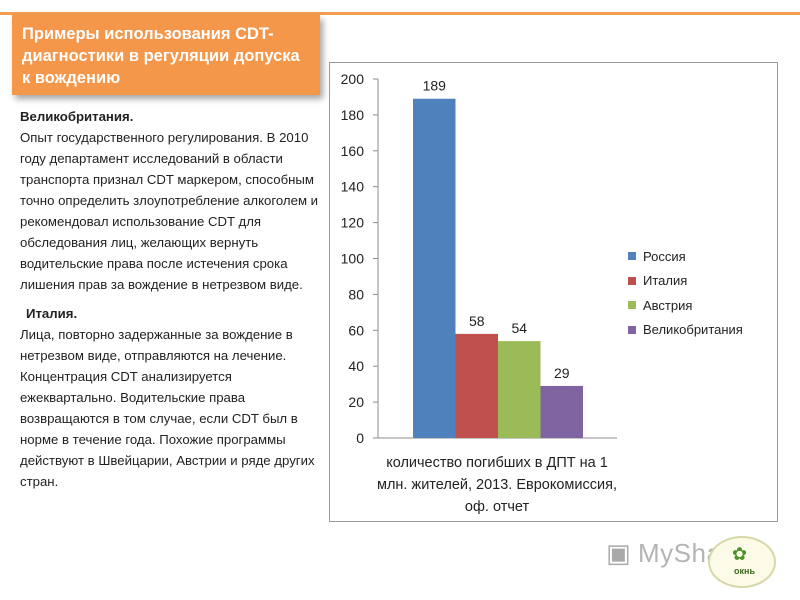 Image resolution: width=800 pixels, height=600 pixels. Describe the element at coordinates (632, 305) in the screenshot. I see `legend-swatch-austria` at that location.